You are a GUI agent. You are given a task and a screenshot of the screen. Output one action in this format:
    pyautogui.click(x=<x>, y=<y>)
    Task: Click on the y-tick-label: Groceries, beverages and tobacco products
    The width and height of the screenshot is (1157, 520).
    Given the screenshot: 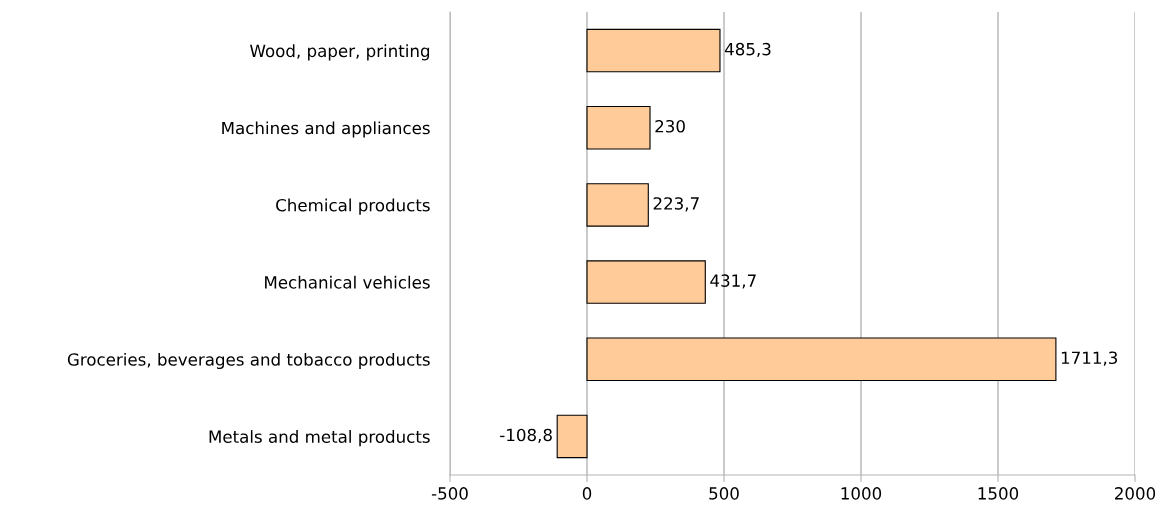 What is the action you would take?
    pyautogui.click(x=248, y=361)
    